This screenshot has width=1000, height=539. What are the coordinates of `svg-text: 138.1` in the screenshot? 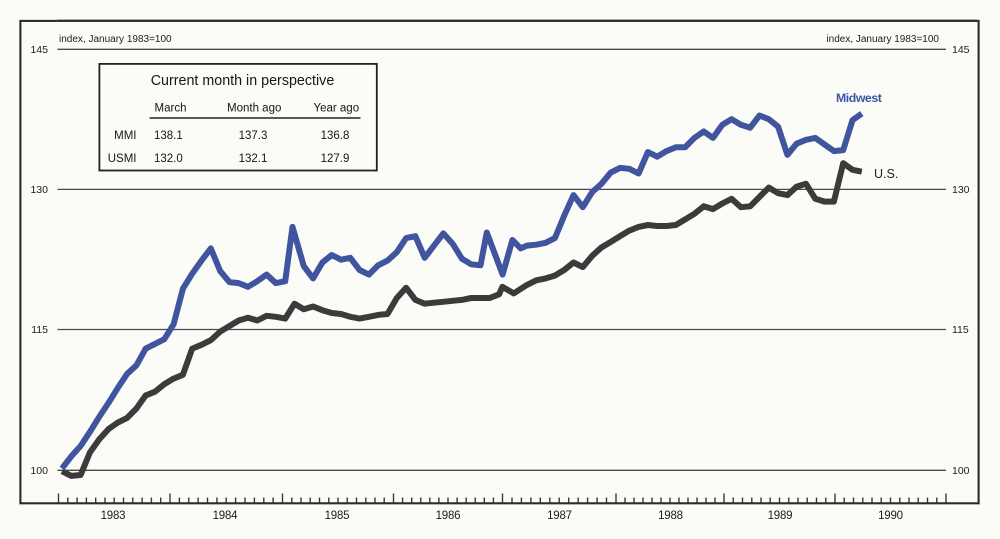 It's located at (168, 136).